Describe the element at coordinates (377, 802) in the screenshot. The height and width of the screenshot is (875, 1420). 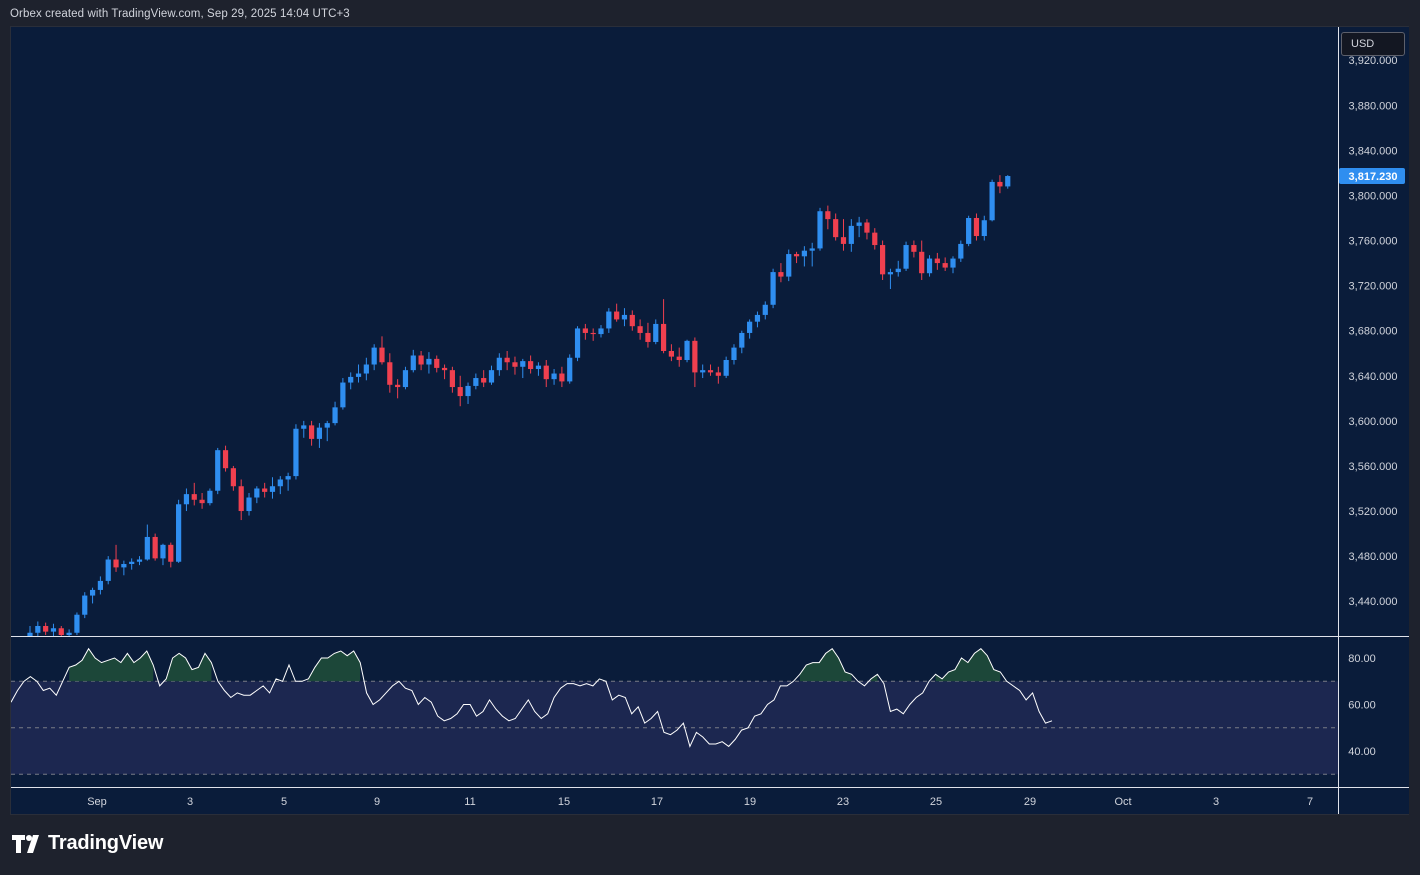
I see `time-tick-label: 9` at that location.